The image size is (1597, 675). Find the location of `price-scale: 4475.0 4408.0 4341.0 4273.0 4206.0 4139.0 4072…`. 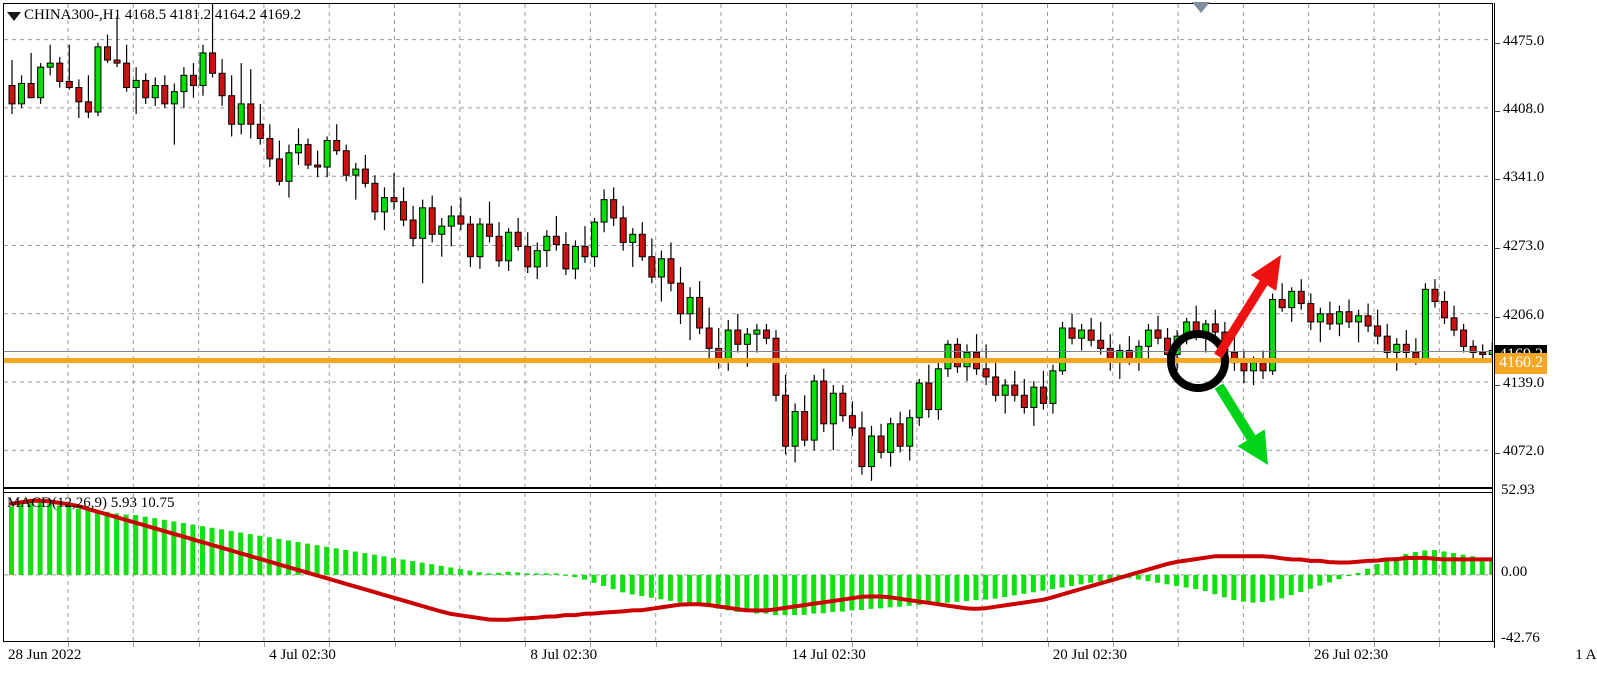

price-scale: 4475.0 4408.0 4341.0 4273.0 4206.0 4139.0 4072… is located at coordinates (1545, 325).